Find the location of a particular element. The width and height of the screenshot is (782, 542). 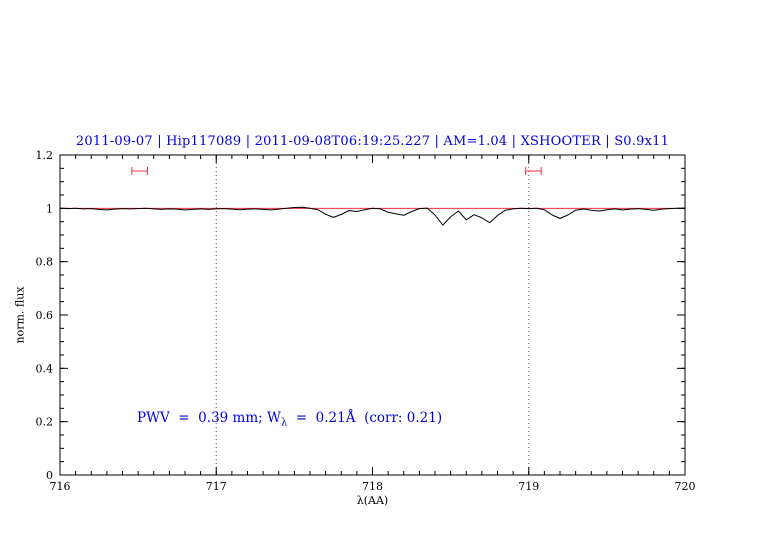

y-tick-label: 0 is located at coordinates (49, 475).